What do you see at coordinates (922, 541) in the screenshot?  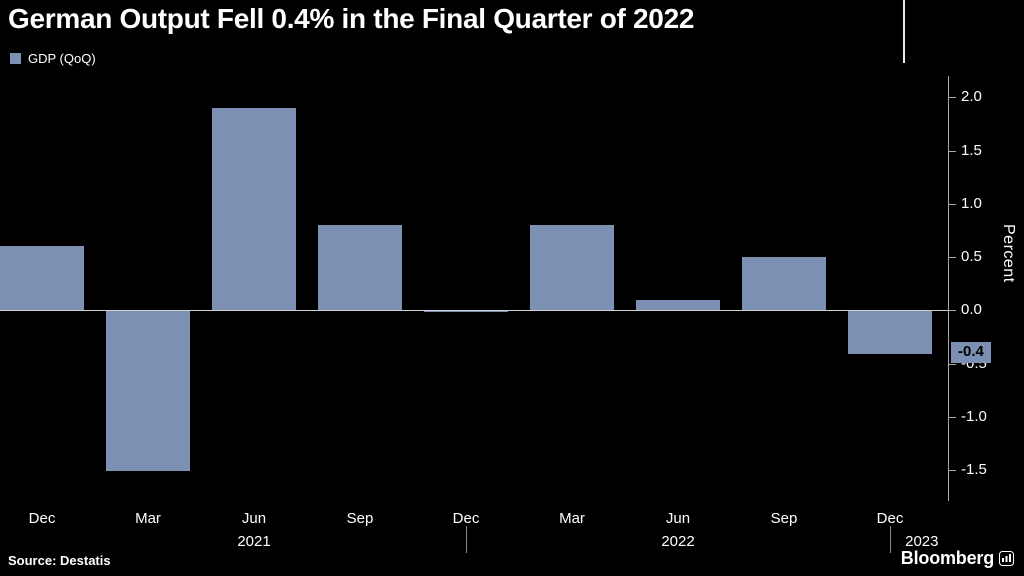 I see `x-year-label: 2023` at bounding box center [922, 541].